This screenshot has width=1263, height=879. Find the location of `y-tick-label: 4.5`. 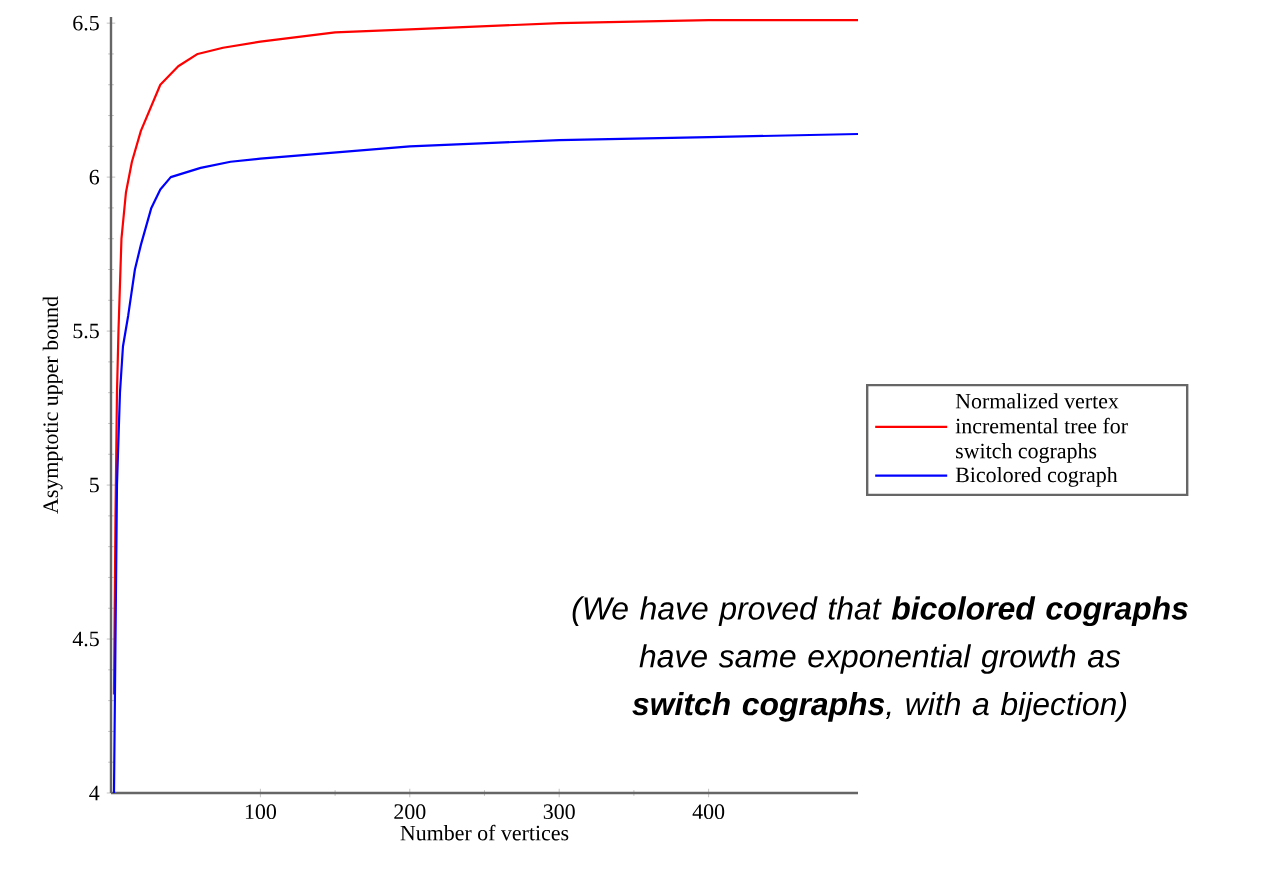

y-tick-label: 4.5 is located at coordinates (85, 639).